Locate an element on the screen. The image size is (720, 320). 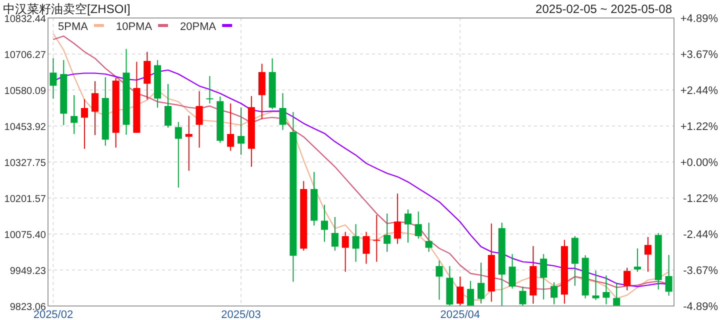
y-tick-label: 10580.09 is located at coordinates (25, 91).